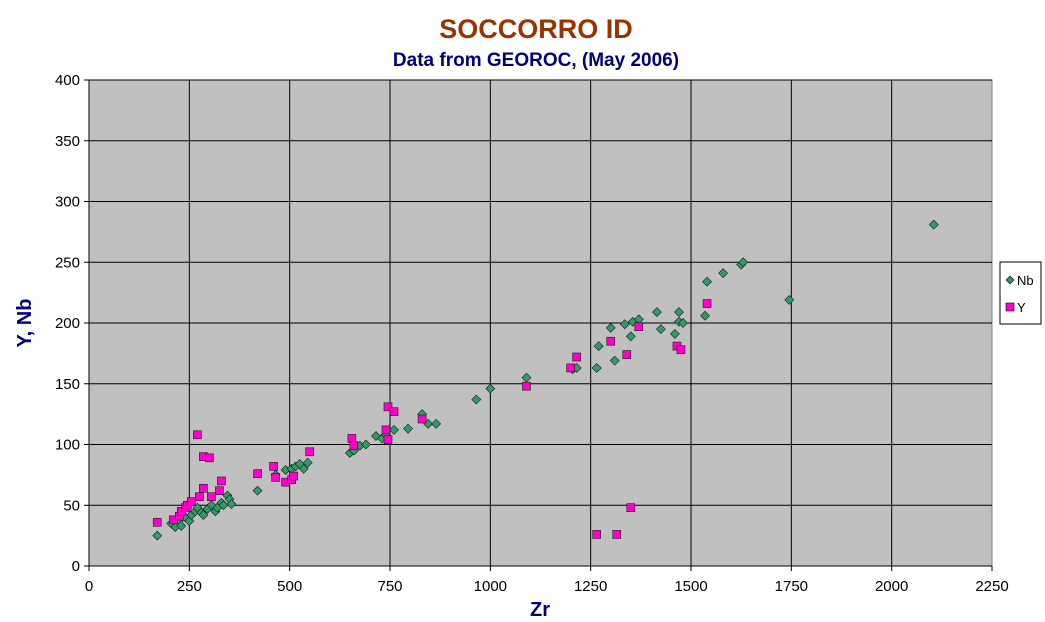 The height and width of the screenshot is (622, 1045). I want to click on x-tick-label: 1250, so click(590, 586).